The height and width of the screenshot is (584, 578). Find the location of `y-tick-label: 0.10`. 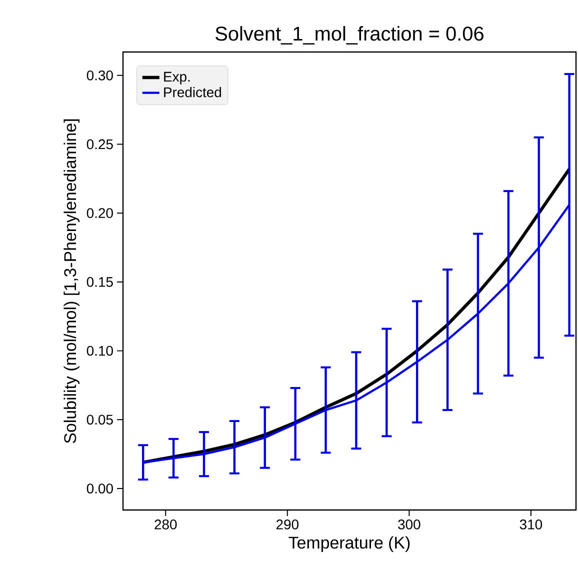

y-tick-label: 0.10 is located at coordinates (99, 351).